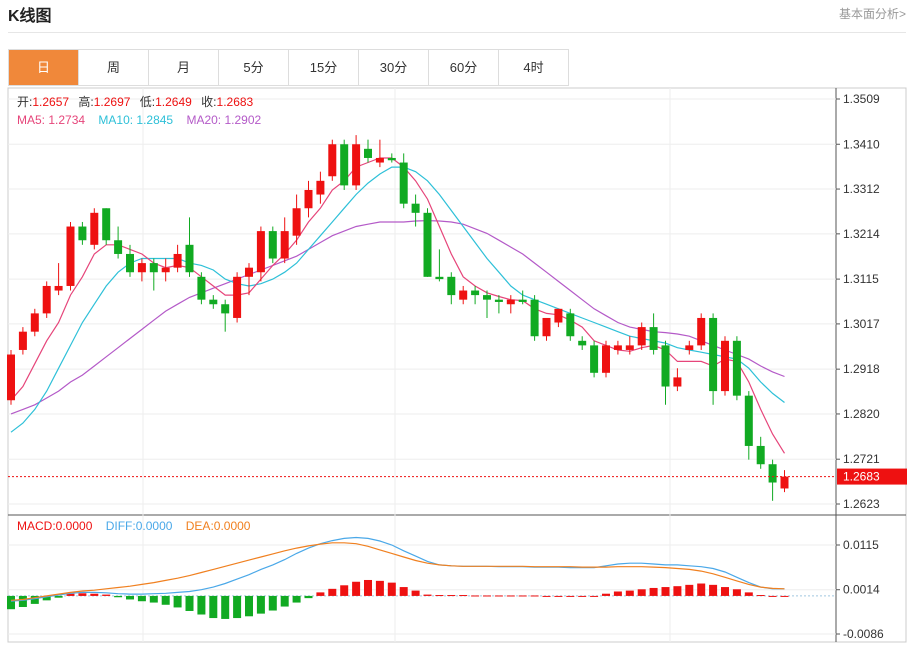  Describe the element at coordinates (872, 14) in the screenshot. I see `fundamental-analysis-link: 基本面分析>` at that location.